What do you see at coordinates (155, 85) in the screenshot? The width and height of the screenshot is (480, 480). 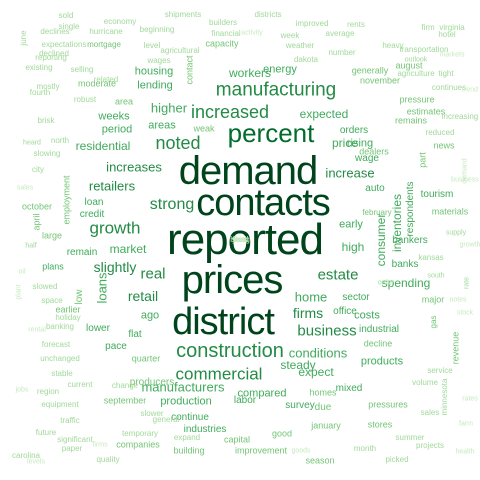 I see `word: lending` at bounding box center [155, 85].